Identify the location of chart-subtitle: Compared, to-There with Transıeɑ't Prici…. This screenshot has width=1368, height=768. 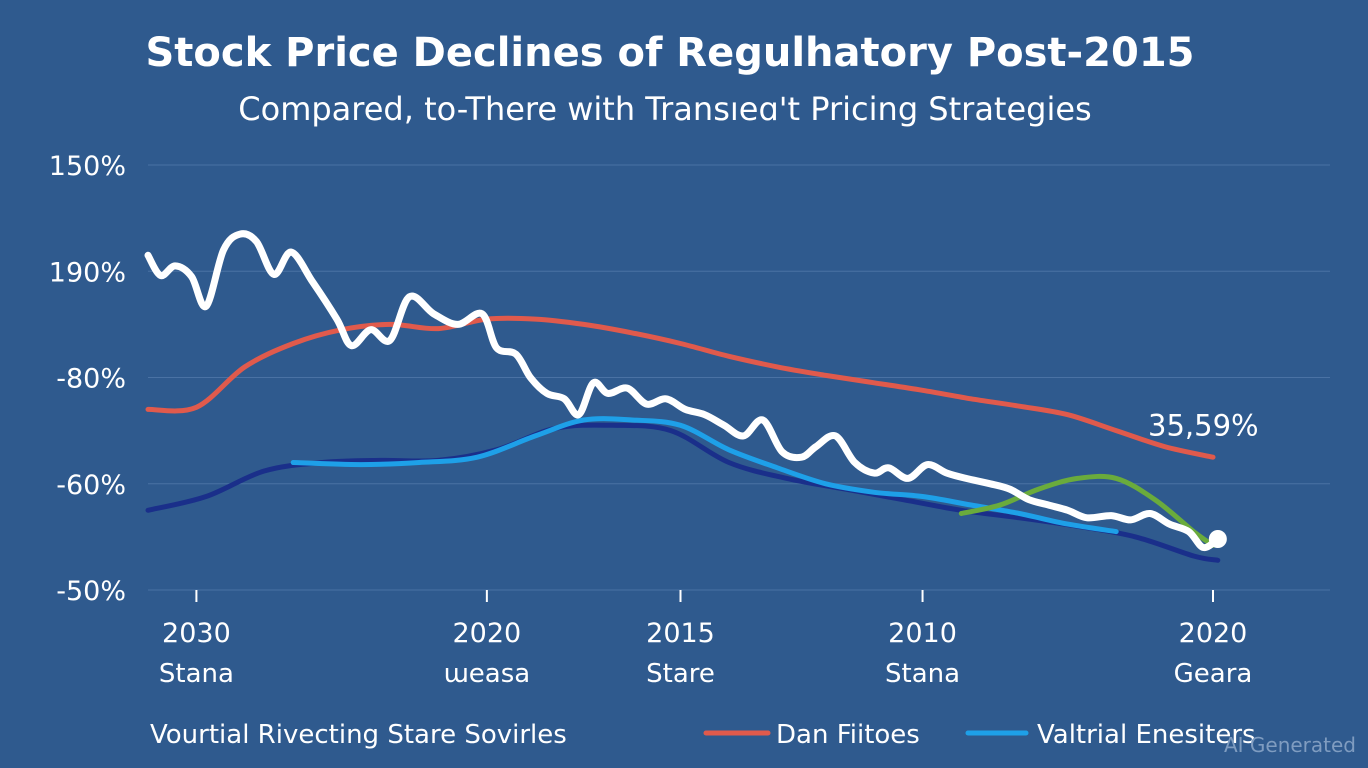
(664, 109).